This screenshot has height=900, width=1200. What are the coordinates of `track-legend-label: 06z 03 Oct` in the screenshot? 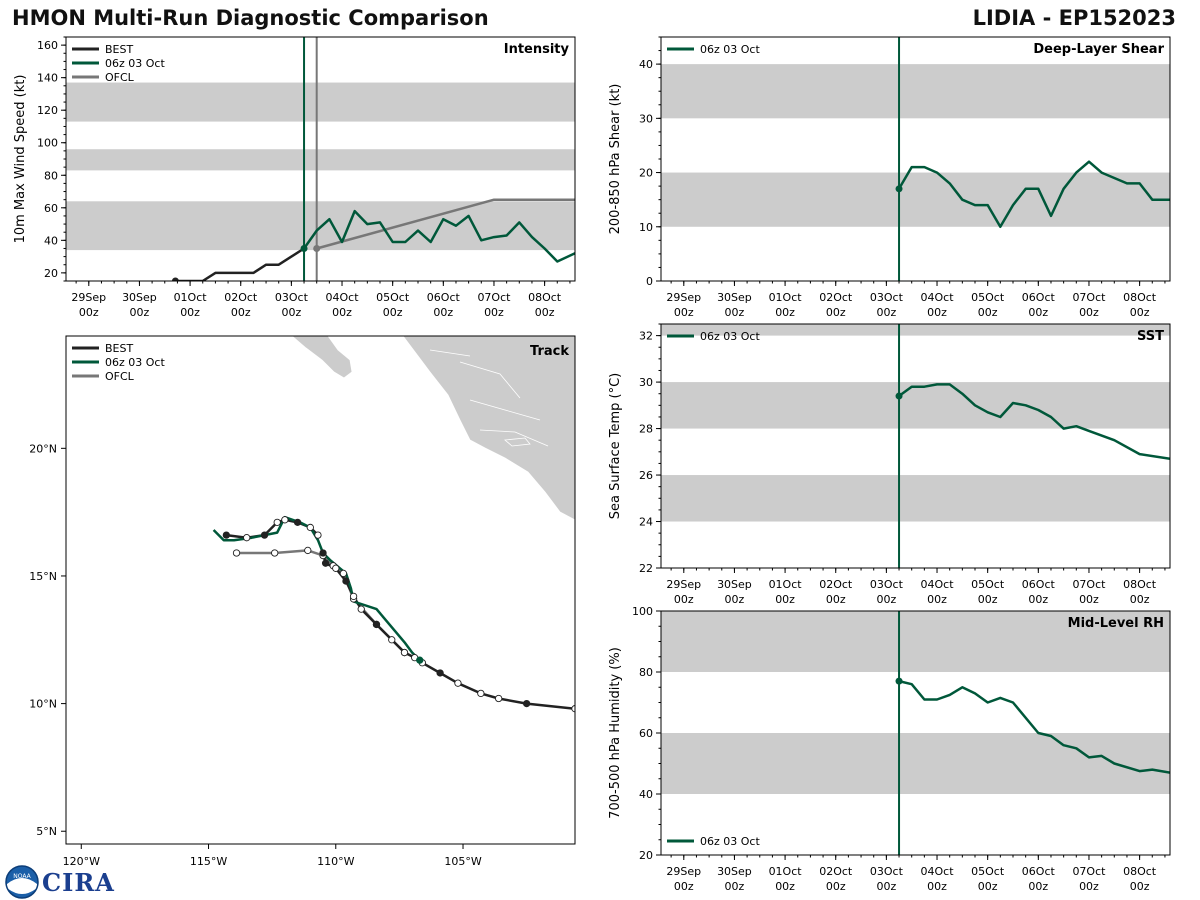 It's located at (135, 362).